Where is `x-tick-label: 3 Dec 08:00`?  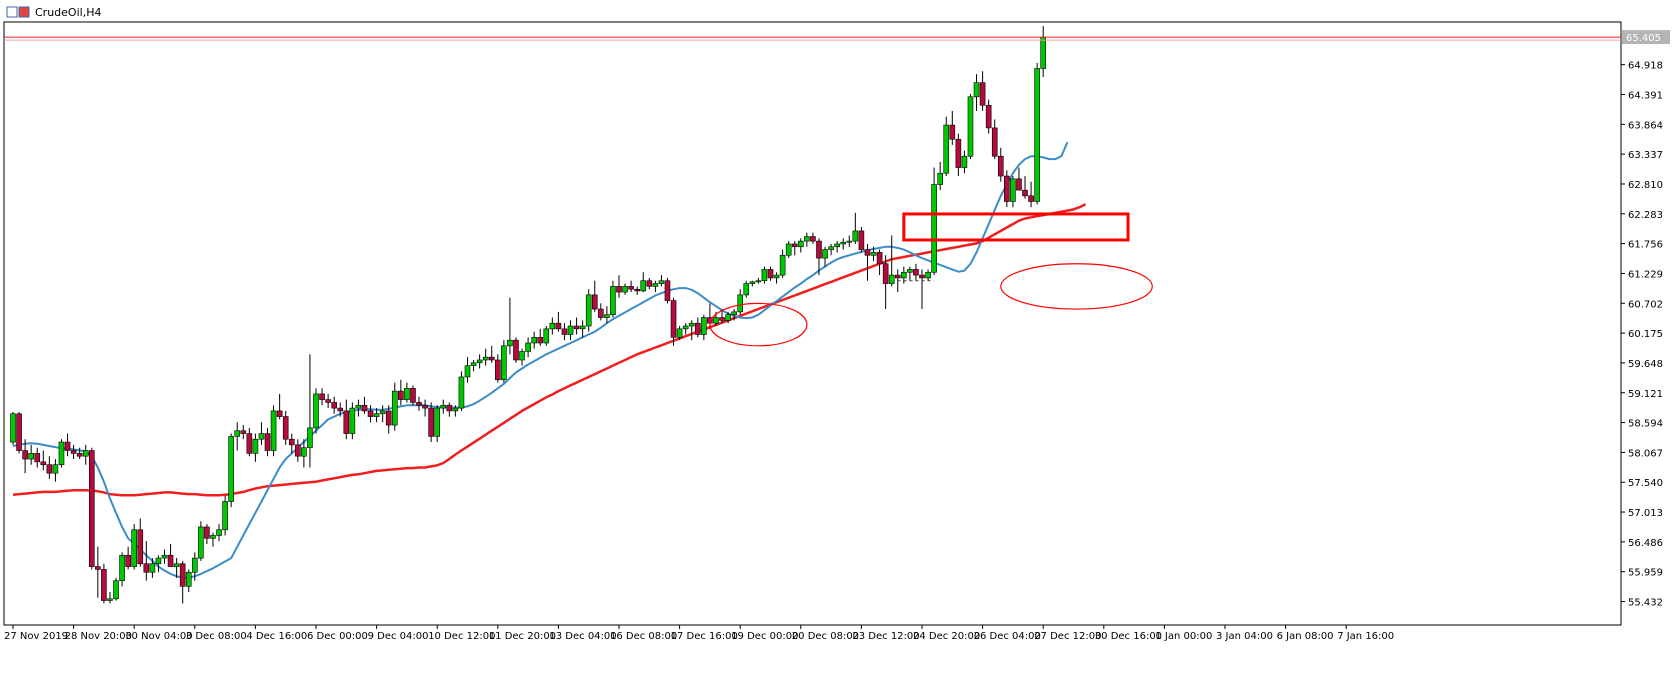
x-tick-label: 3 Dec 08:00 is located at coordinates (216, 636).